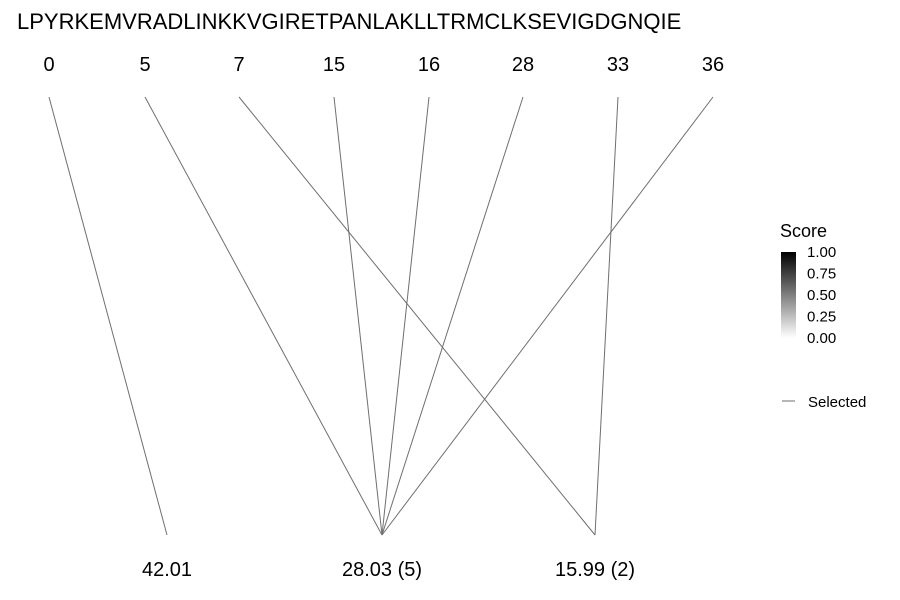 The image size is (900, 600). Describe the element at coordinates (821, 252) in the screenshot. I see `legend-tick-label: 1.00` at that location.